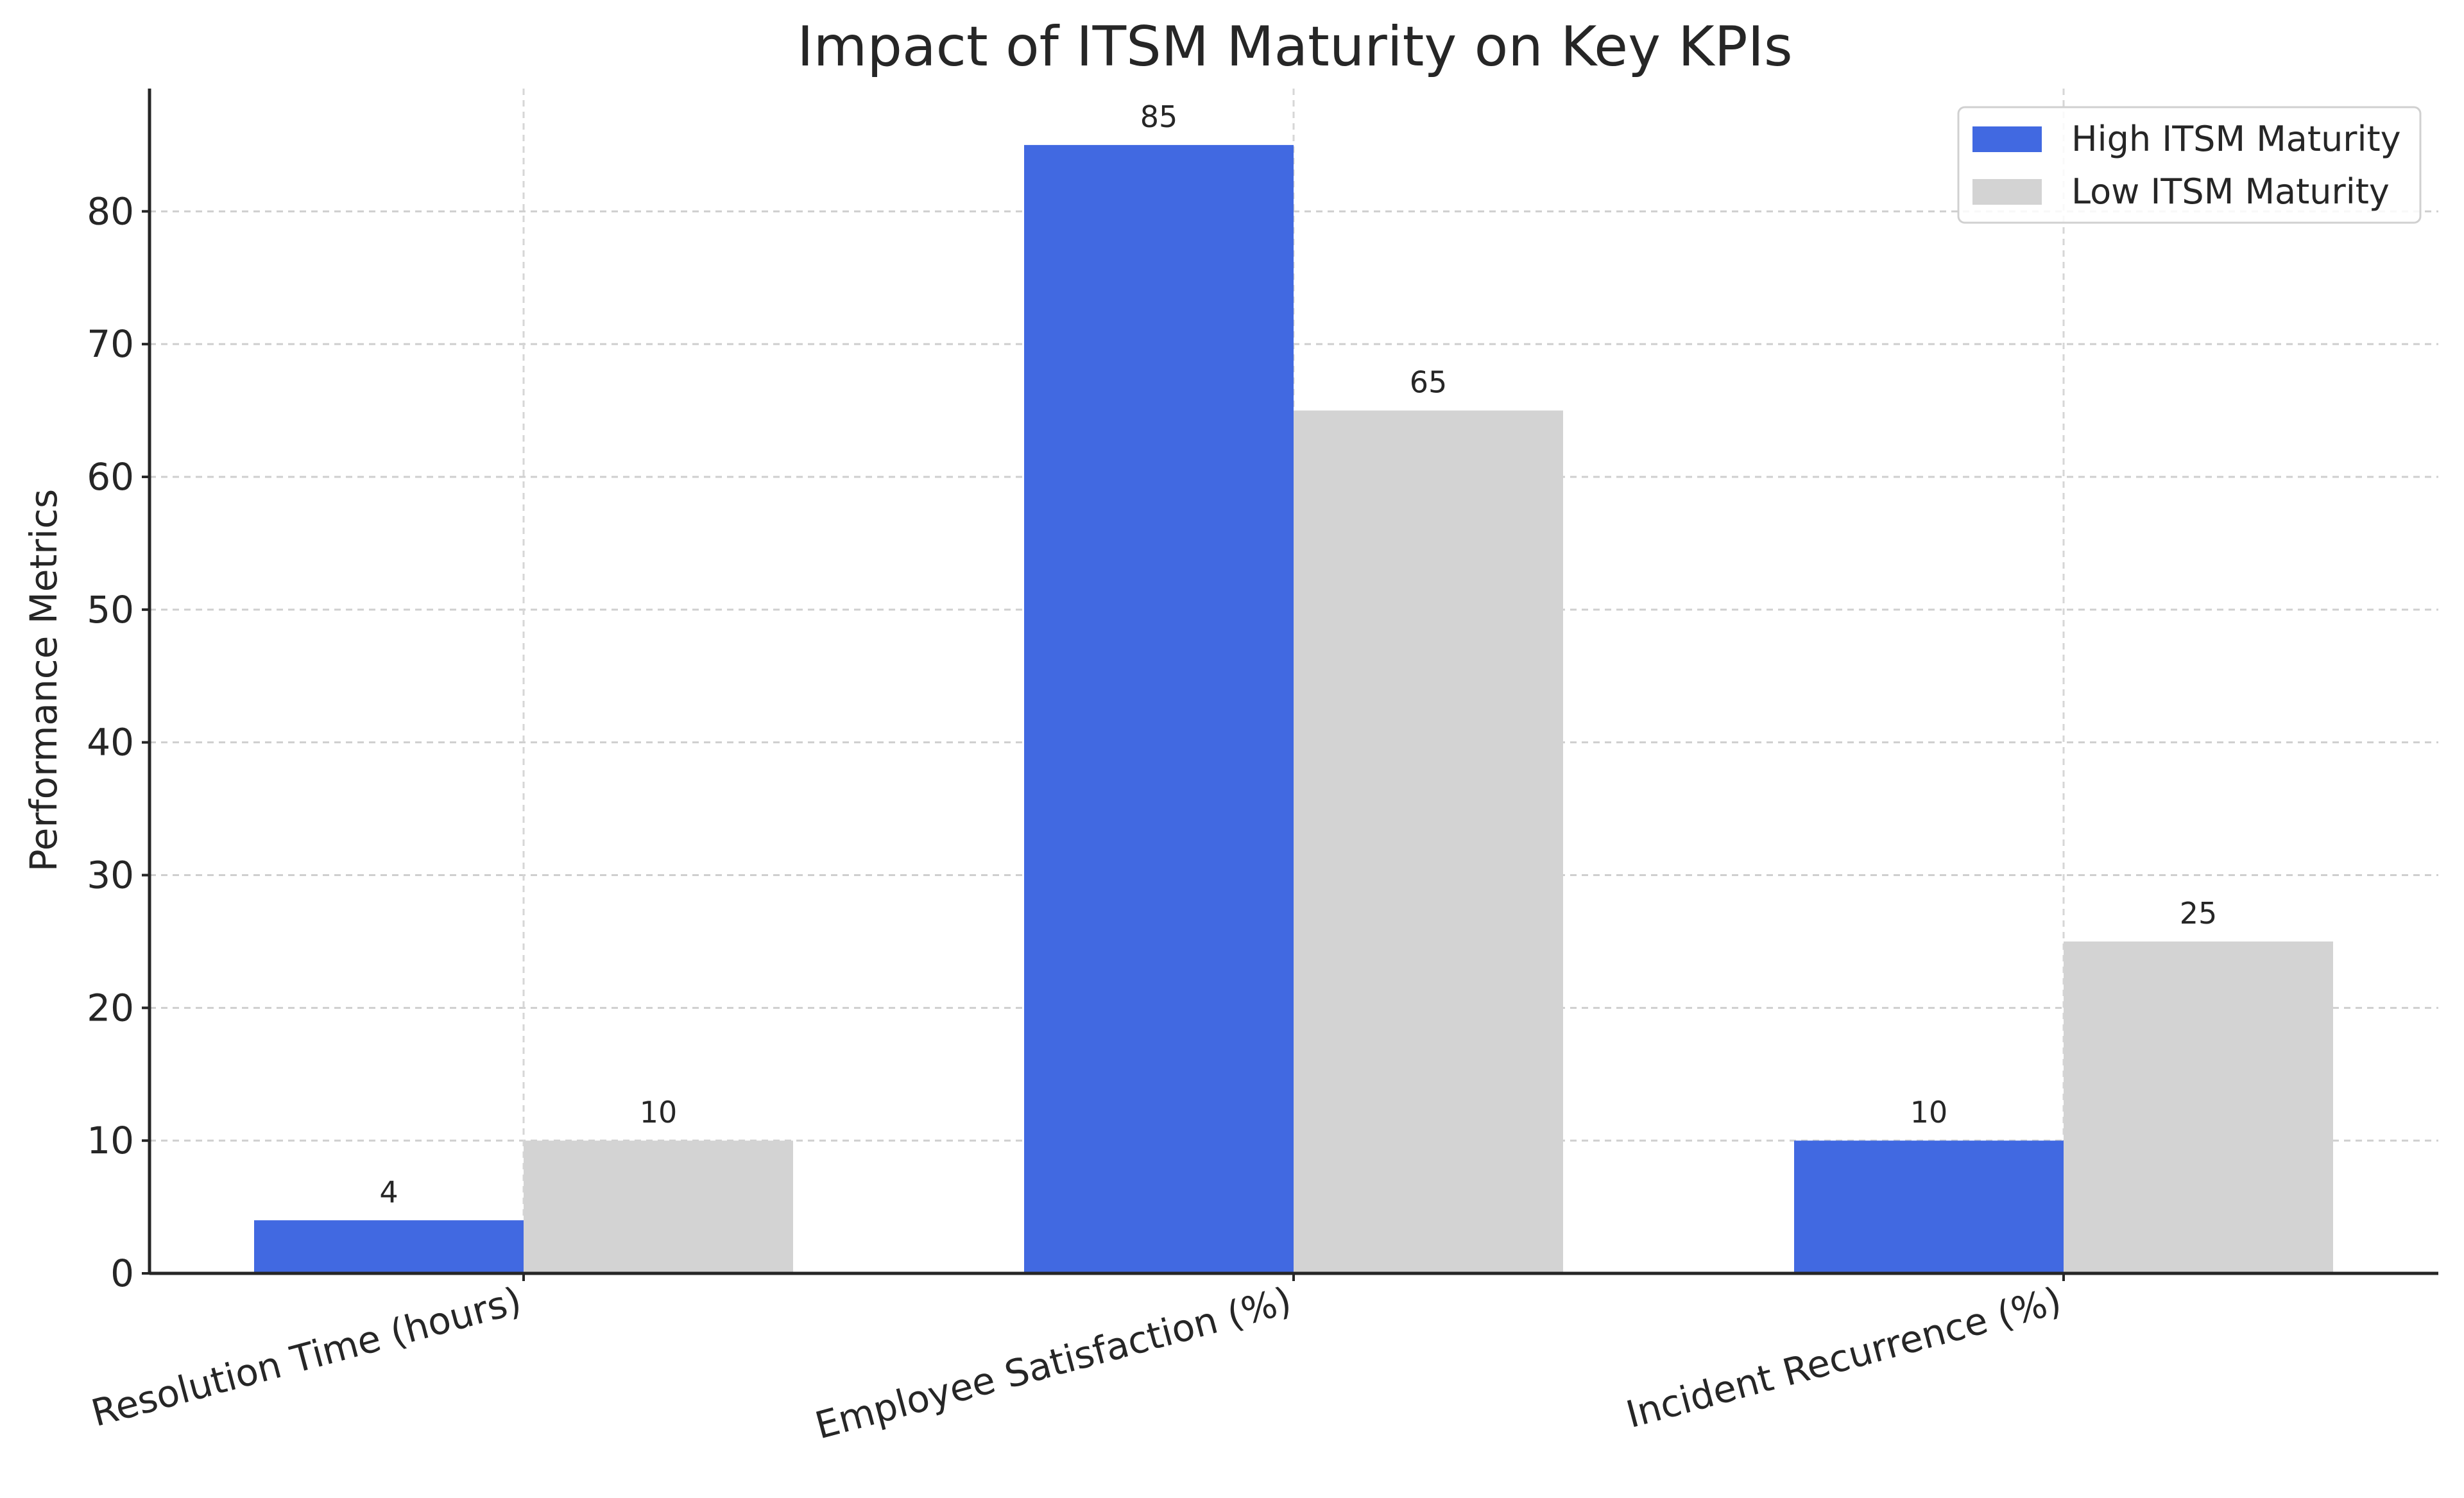 The image size is (2464, 1498). I want to click on chart-title: Impact of ITSM Maturity on Key KPIs, so click(1295, 47).